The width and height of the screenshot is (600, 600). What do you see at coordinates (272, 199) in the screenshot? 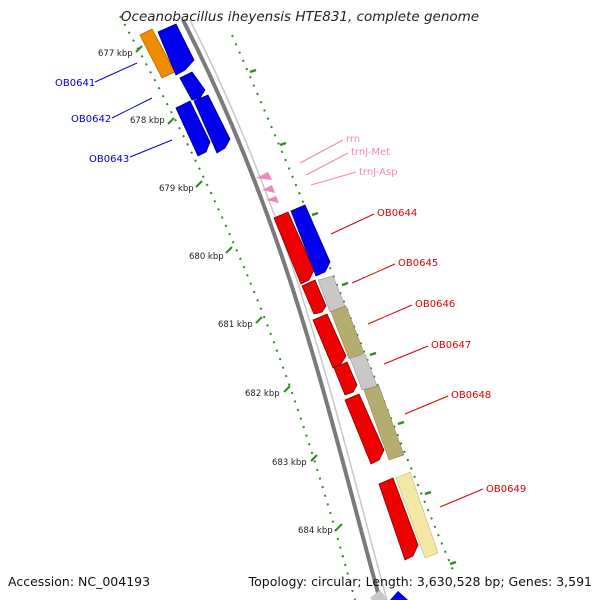
I see `rna-trnj-asp-arrow` at bounding box center [272, 199].